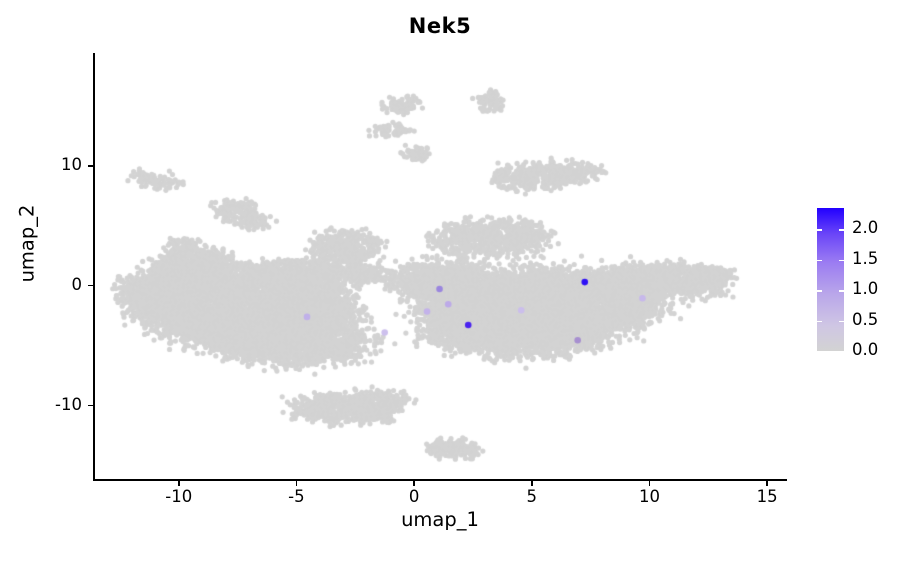 Image resolution: width=911 pixels, height=562 pixels. I want to click on colorbar-gradient, so click(830, 279).